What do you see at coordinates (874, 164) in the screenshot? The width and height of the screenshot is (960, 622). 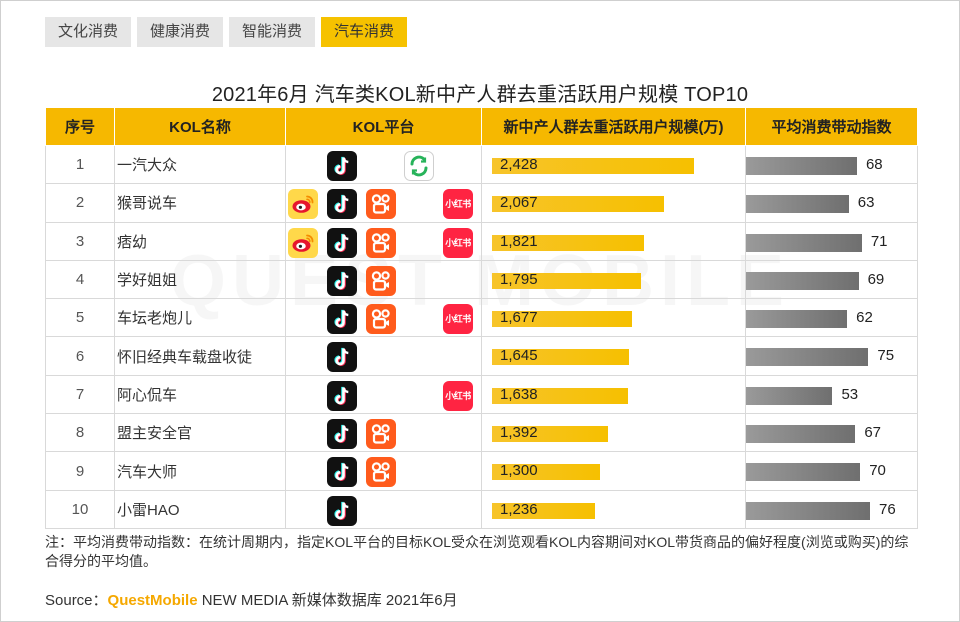 I see `consumption-index-label: 68` at bounding box center [874, 164].